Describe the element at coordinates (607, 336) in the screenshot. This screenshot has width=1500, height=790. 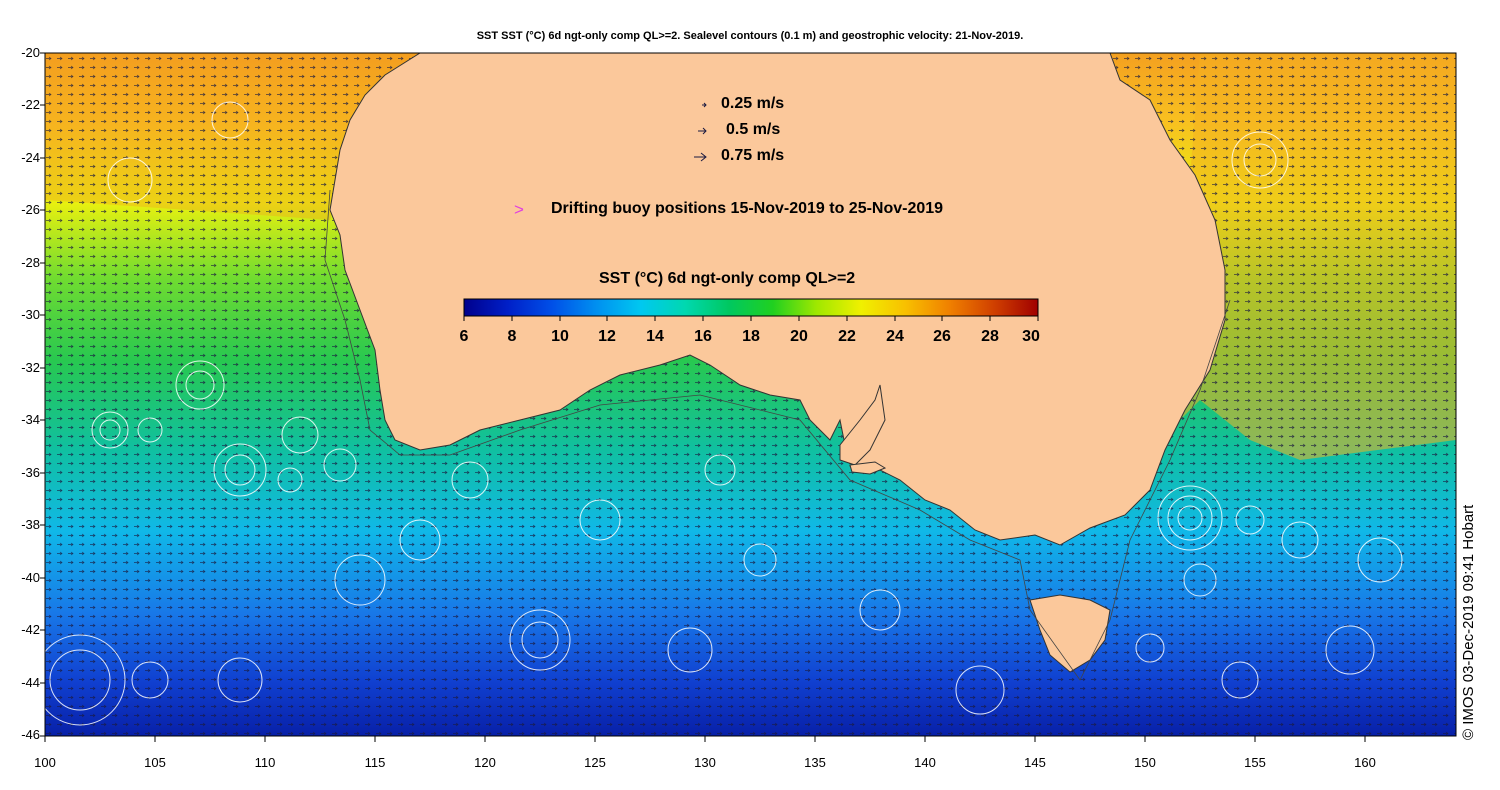
I see `colorbar-tick-label: 12` at that location.